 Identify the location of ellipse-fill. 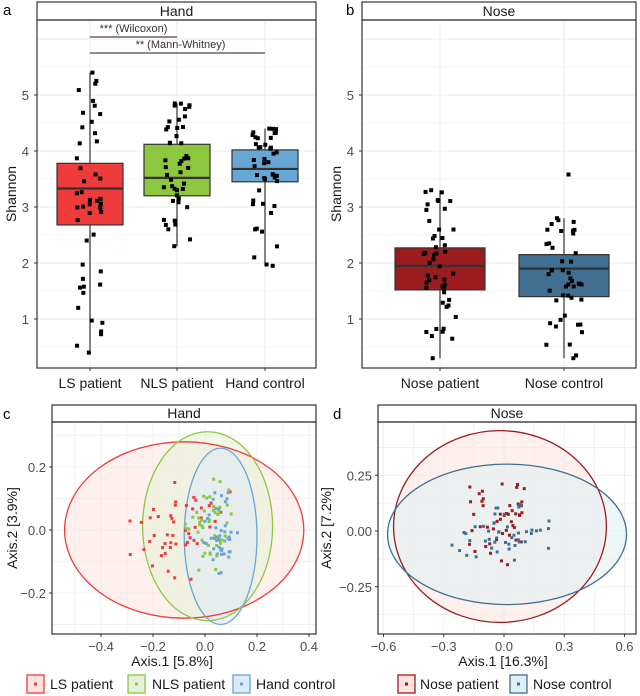
(507, 534).